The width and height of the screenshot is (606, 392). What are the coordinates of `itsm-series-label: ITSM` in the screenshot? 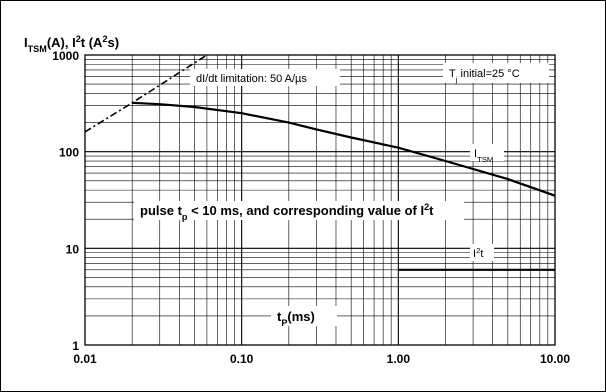 It's located at (483, 156).